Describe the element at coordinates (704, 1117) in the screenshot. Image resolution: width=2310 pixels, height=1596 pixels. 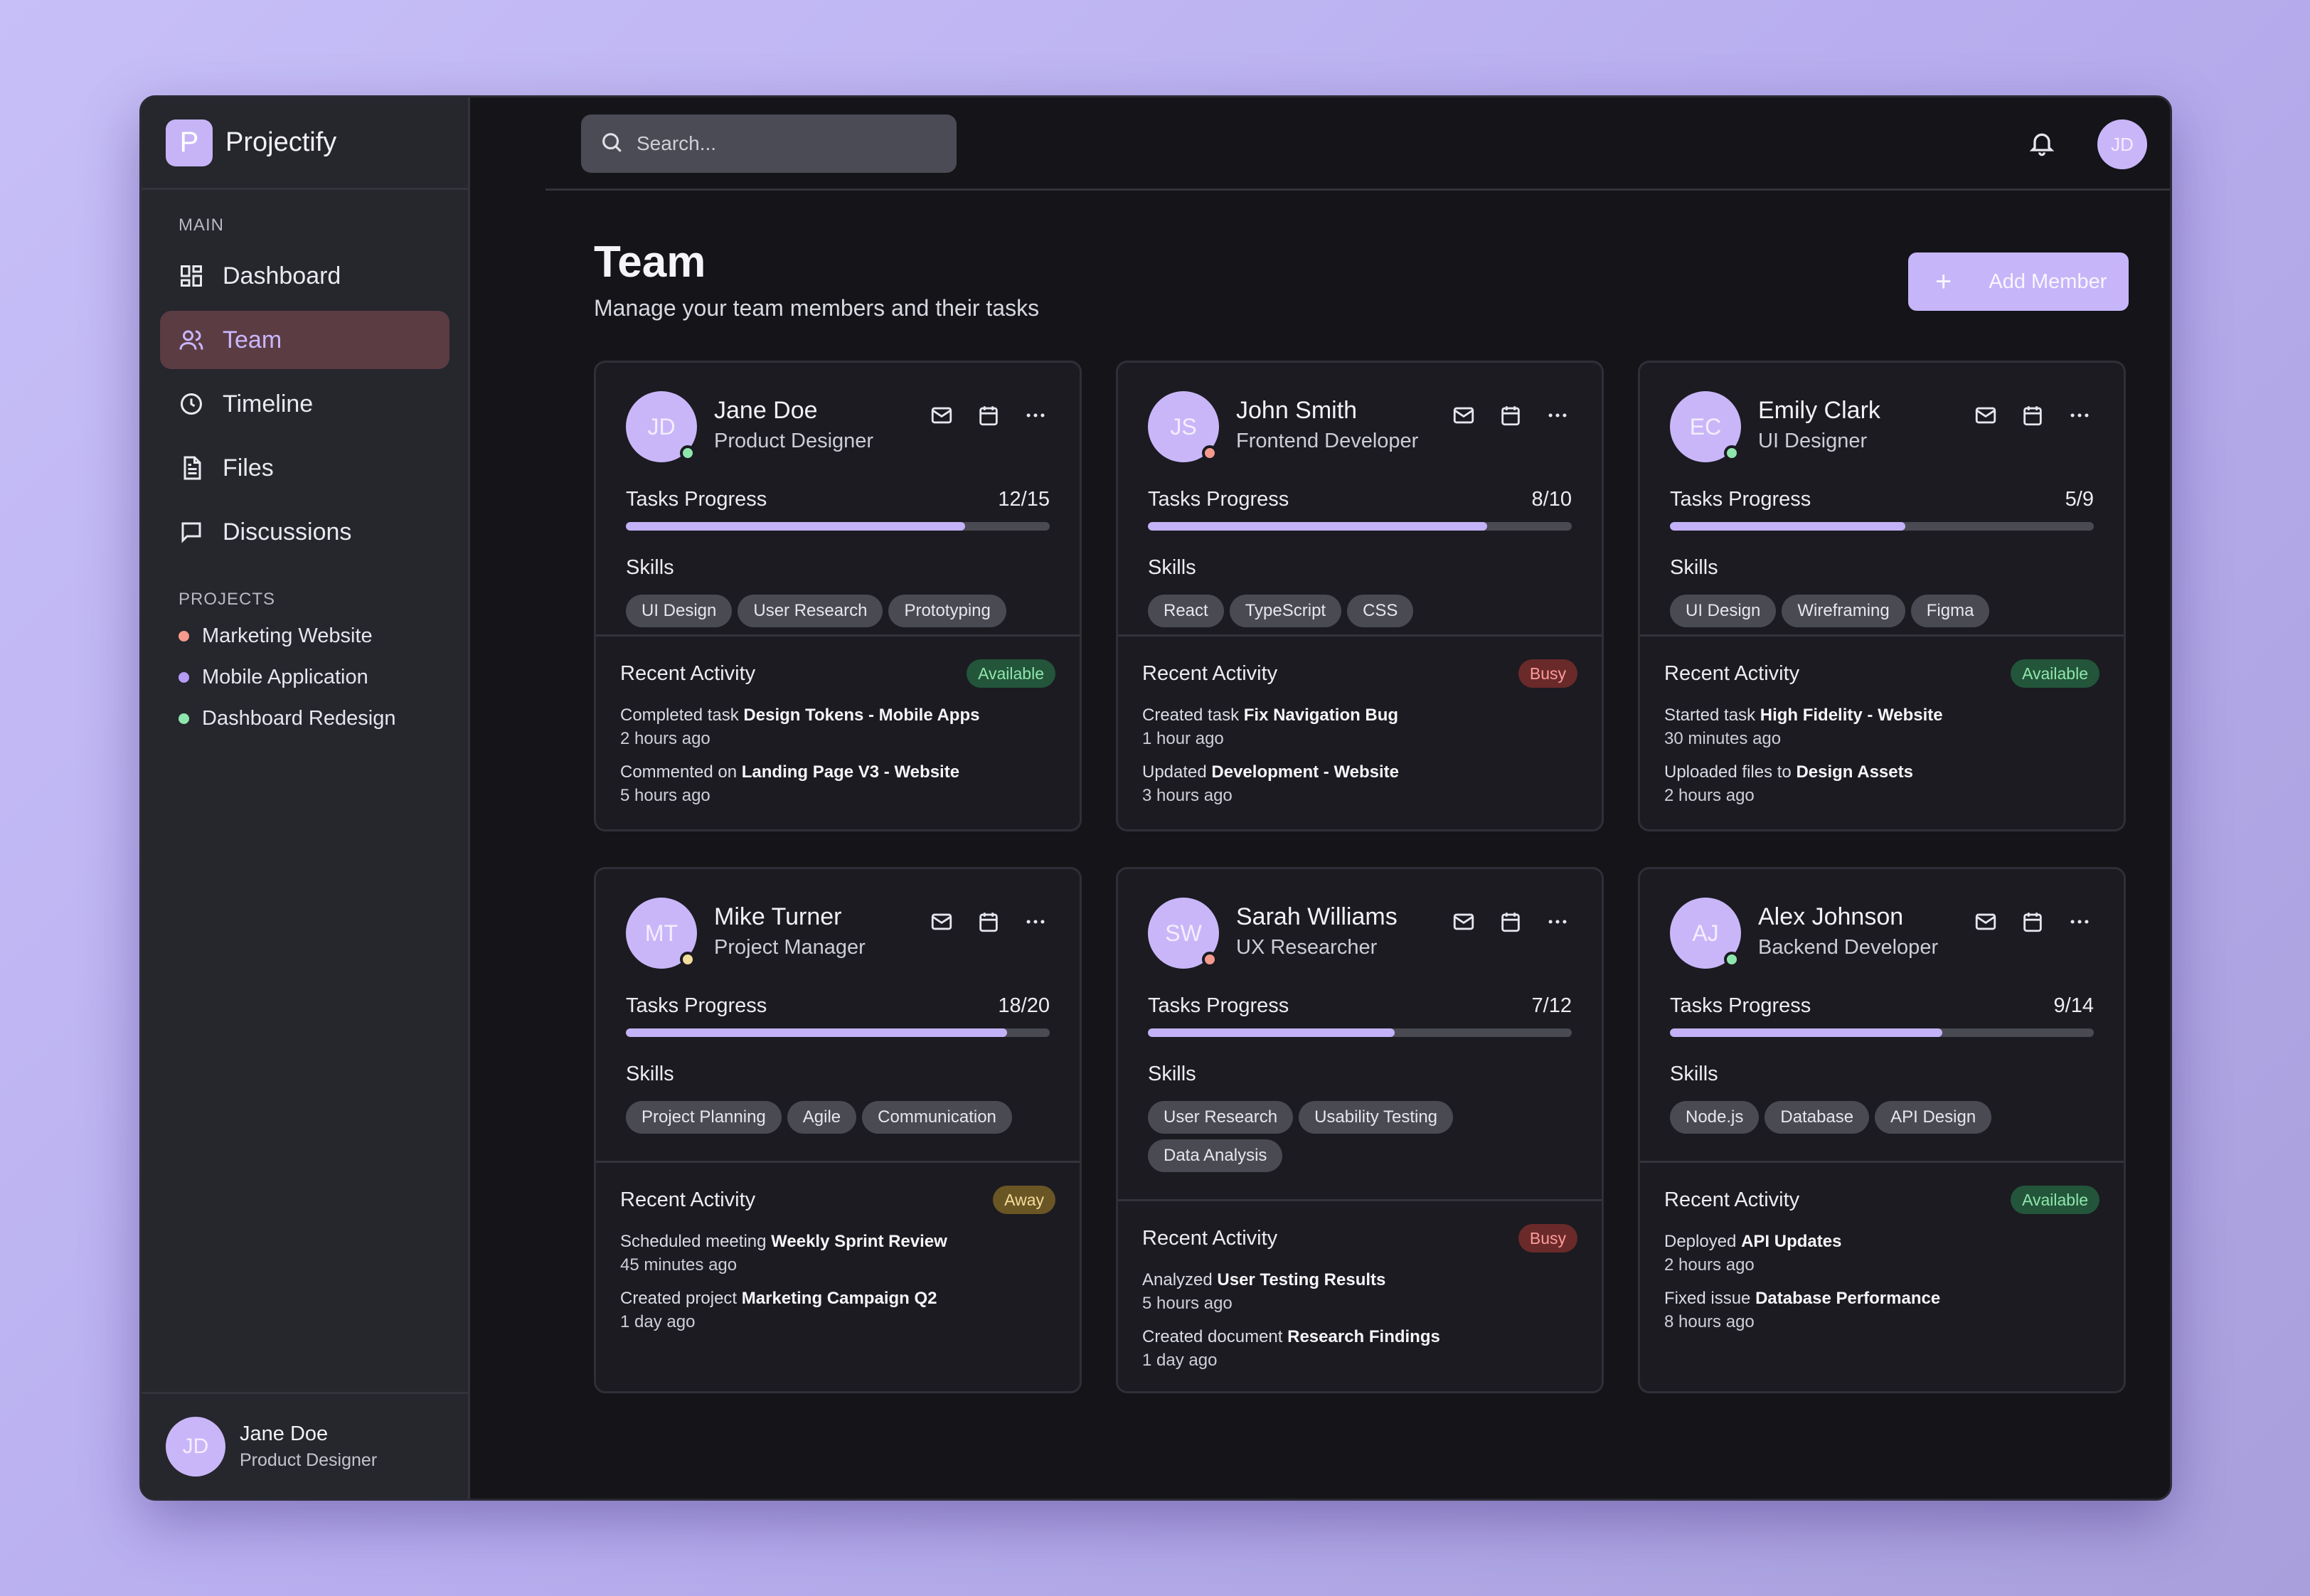
I see `skill-chip: Project Planning` at that location.